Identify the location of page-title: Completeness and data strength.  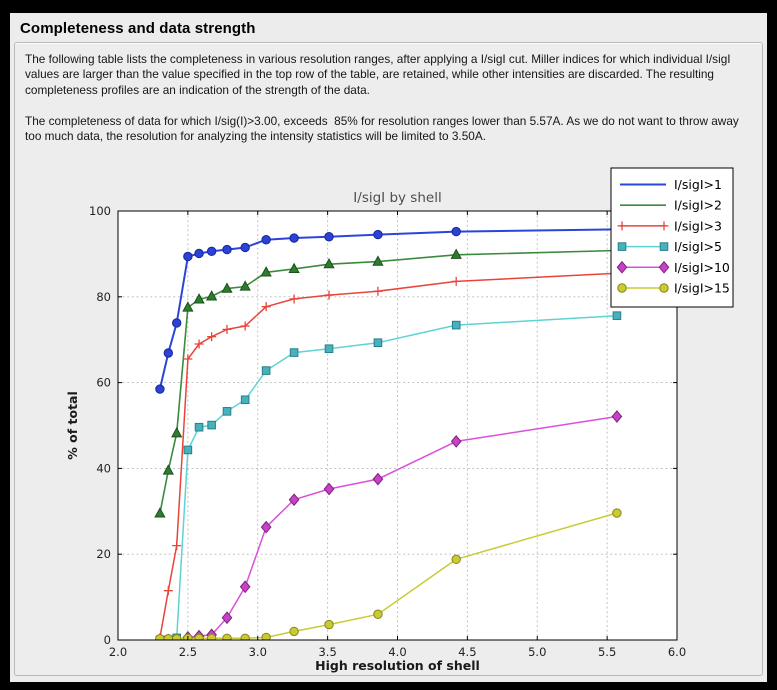
(138, 28).